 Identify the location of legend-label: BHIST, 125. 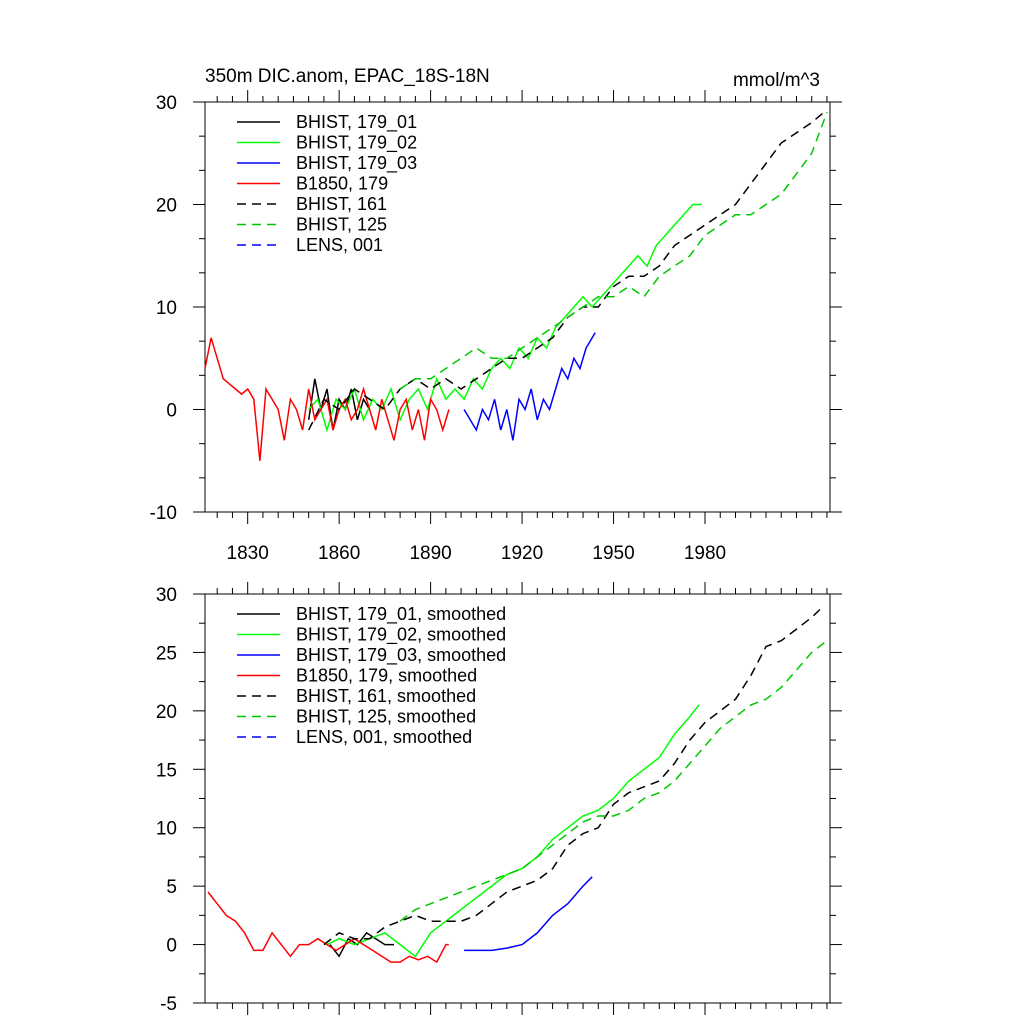
(341, 225).